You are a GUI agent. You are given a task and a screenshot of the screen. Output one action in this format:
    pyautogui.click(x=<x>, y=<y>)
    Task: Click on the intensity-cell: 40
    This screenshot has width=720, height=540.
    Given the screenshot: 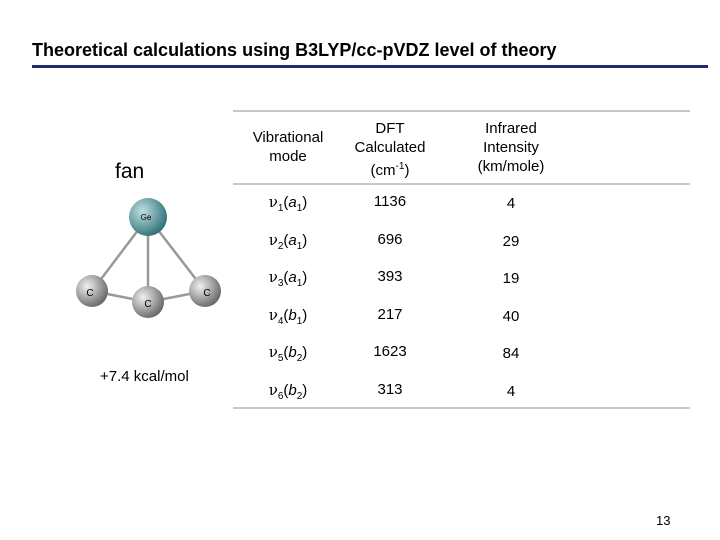 What is the action you would take?
    pyautogui.click(x=511, y=316)
    